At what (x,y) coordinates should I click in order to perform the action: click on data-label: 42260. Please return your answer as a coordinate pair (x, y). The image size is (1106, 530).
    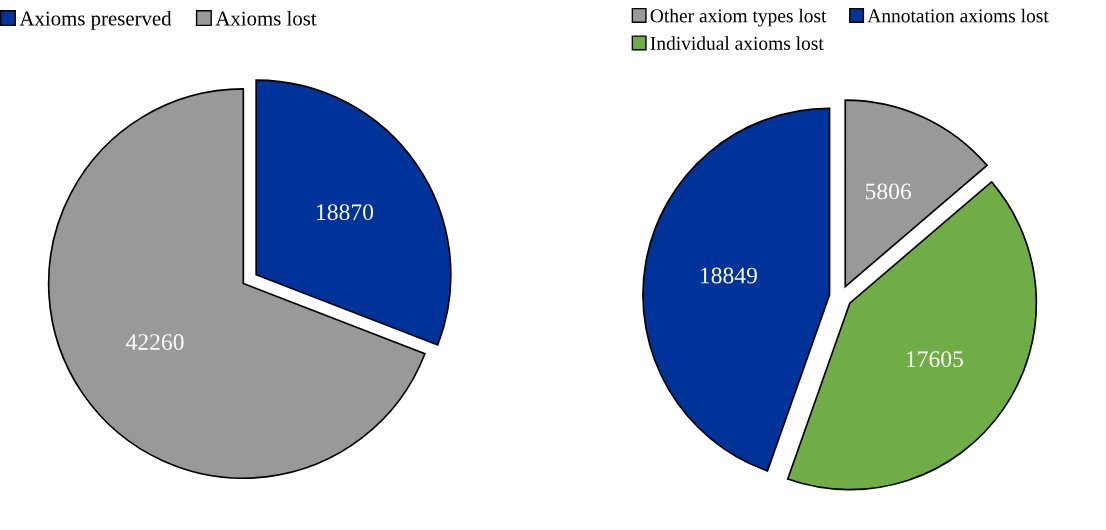
    Looking at the image, I should click on (154, 342).